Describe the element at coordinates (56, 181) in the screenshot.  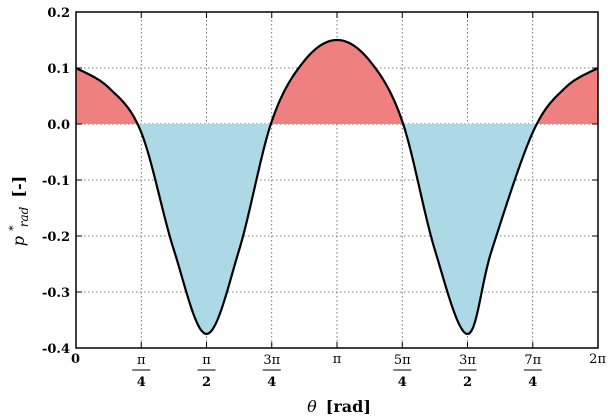
I see `y-tick-label: -0.1` at that location.